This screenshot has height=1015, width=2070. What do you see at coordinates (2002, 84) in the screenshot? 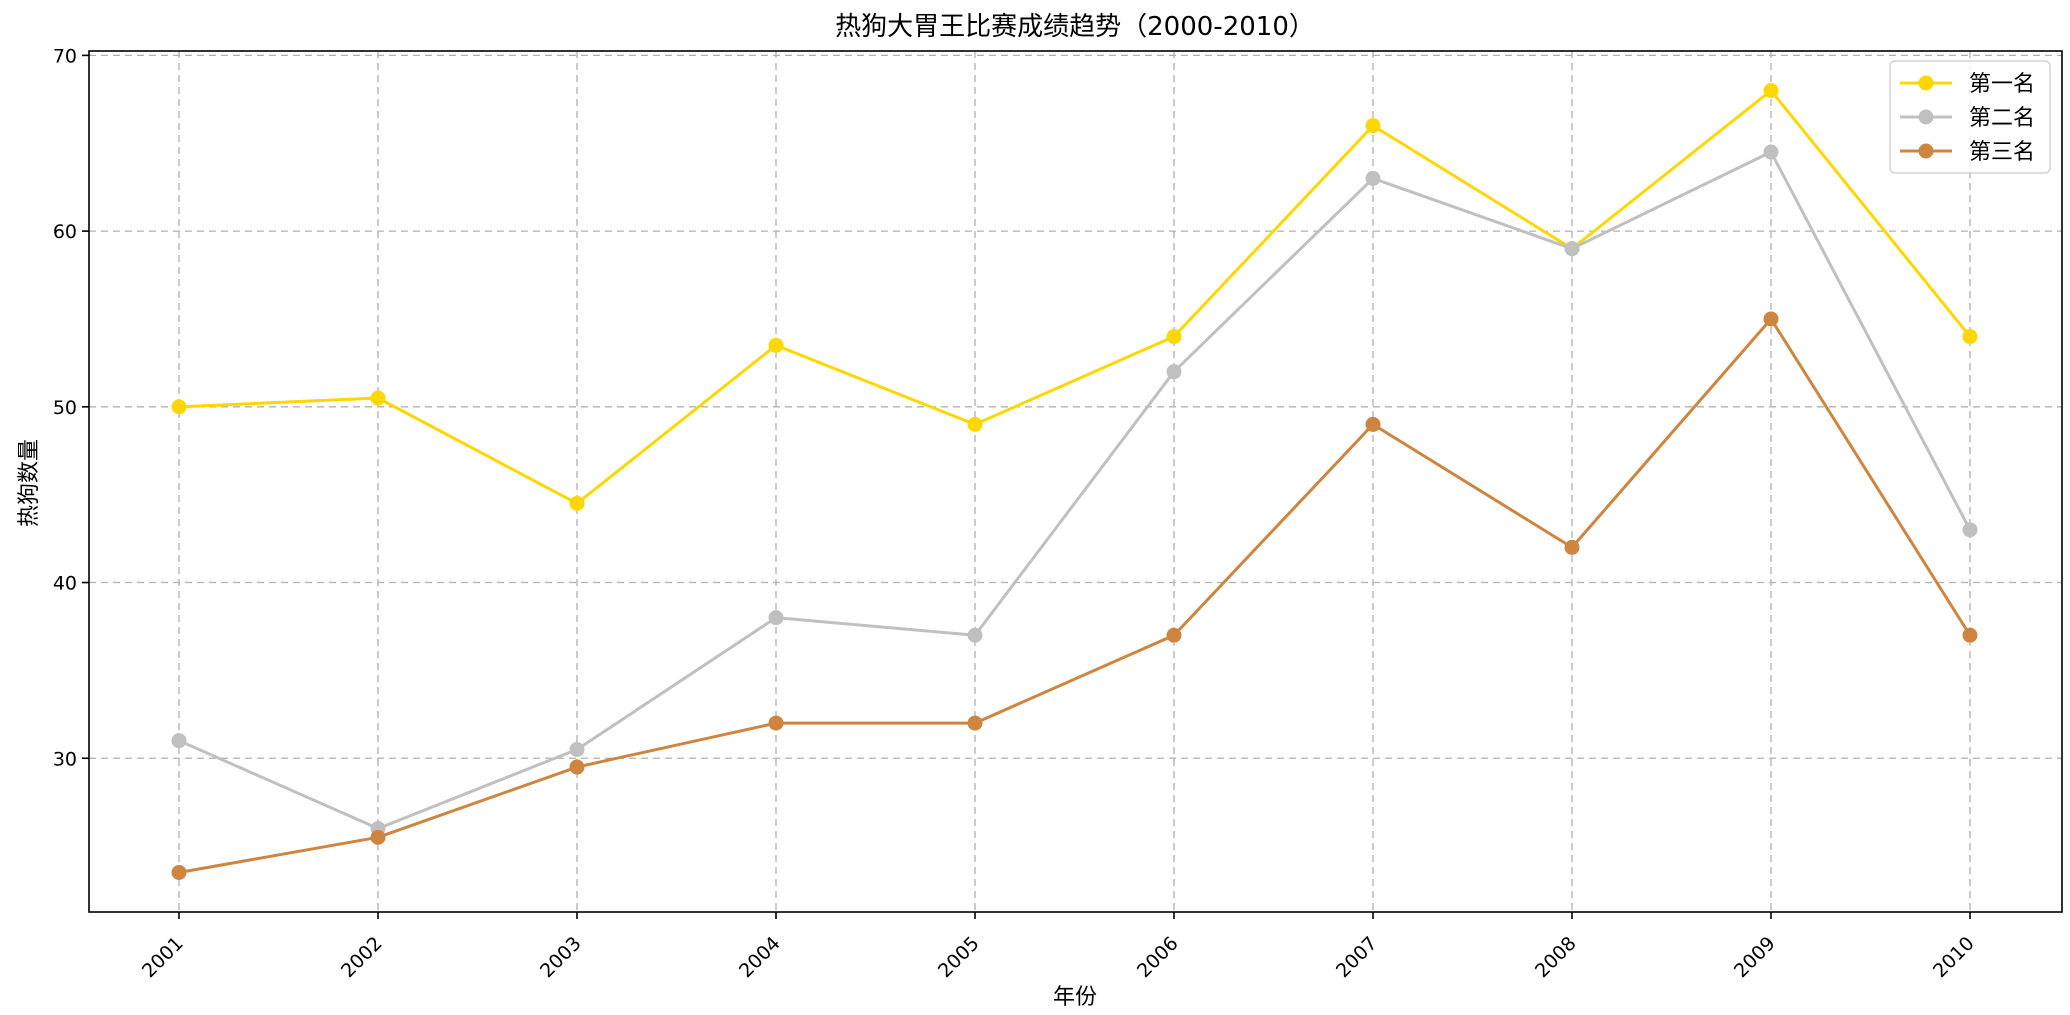
I see `legend-label: 第一名` at bounding box center [2002, 84].